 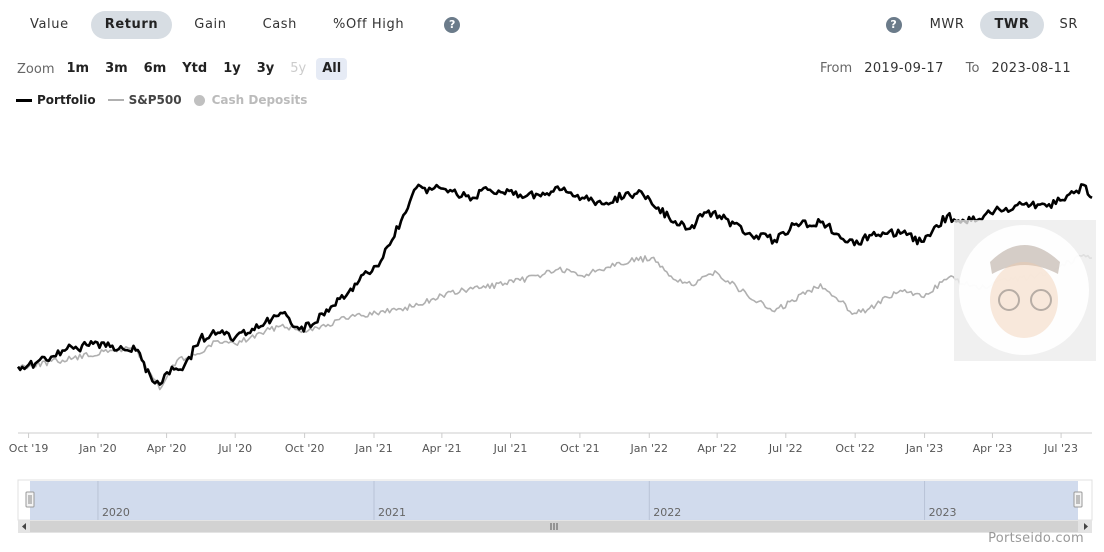 I want to click on scroll-right-arrow-icon, so click(x=1086, y=526).